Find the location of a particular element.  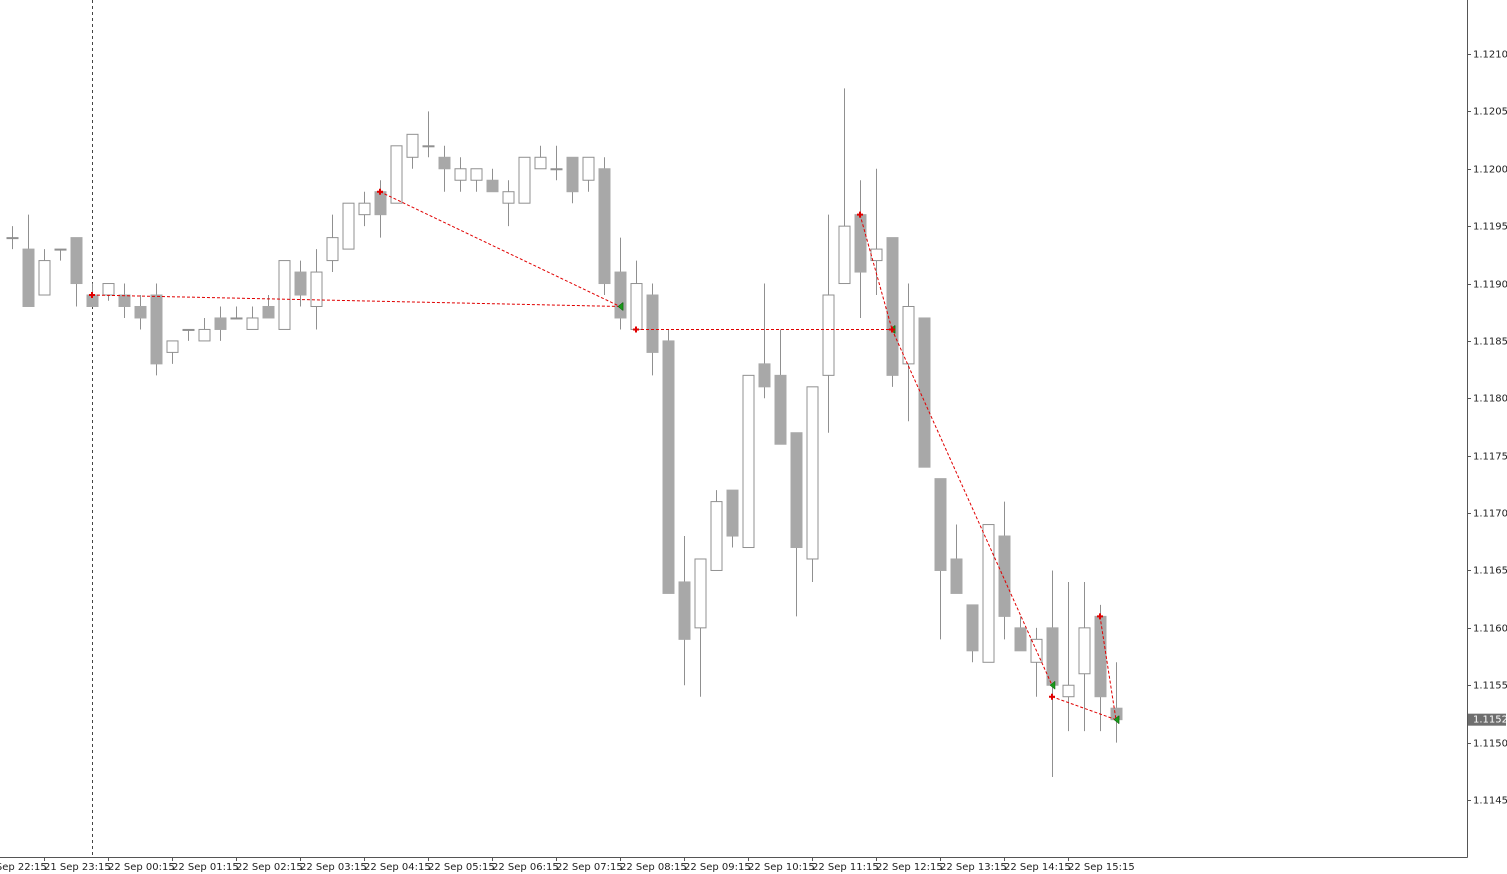

x-tick-label: 21 Sep 23:15 is located at coordinates (77, 867).